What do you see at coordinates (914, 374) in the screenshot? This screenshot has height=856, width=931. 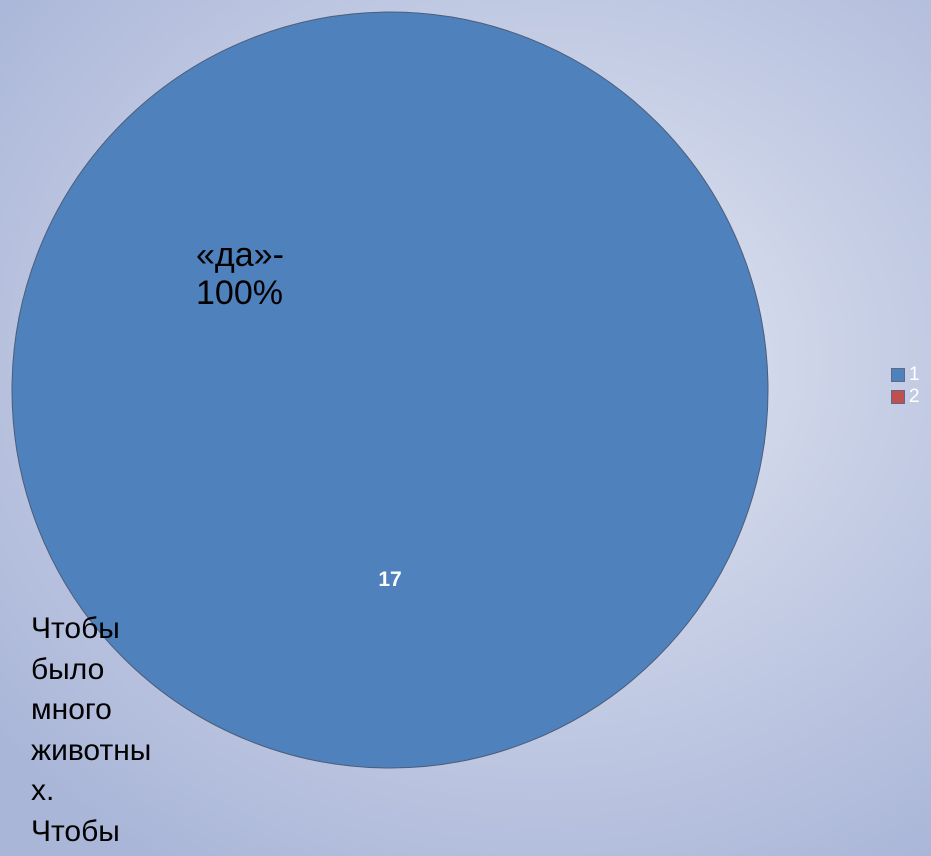 I see `legend-label-1: 1` at bounding box center [914, 374].